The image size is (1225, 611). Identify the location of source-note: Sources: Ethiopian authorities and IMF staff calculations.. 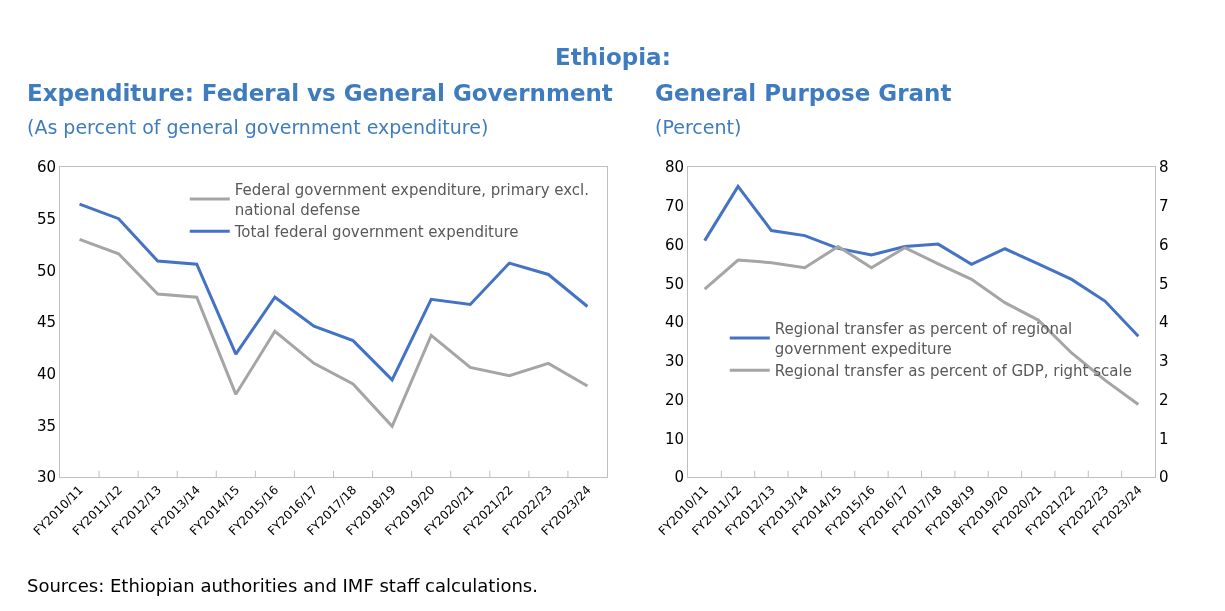
(282, 585).